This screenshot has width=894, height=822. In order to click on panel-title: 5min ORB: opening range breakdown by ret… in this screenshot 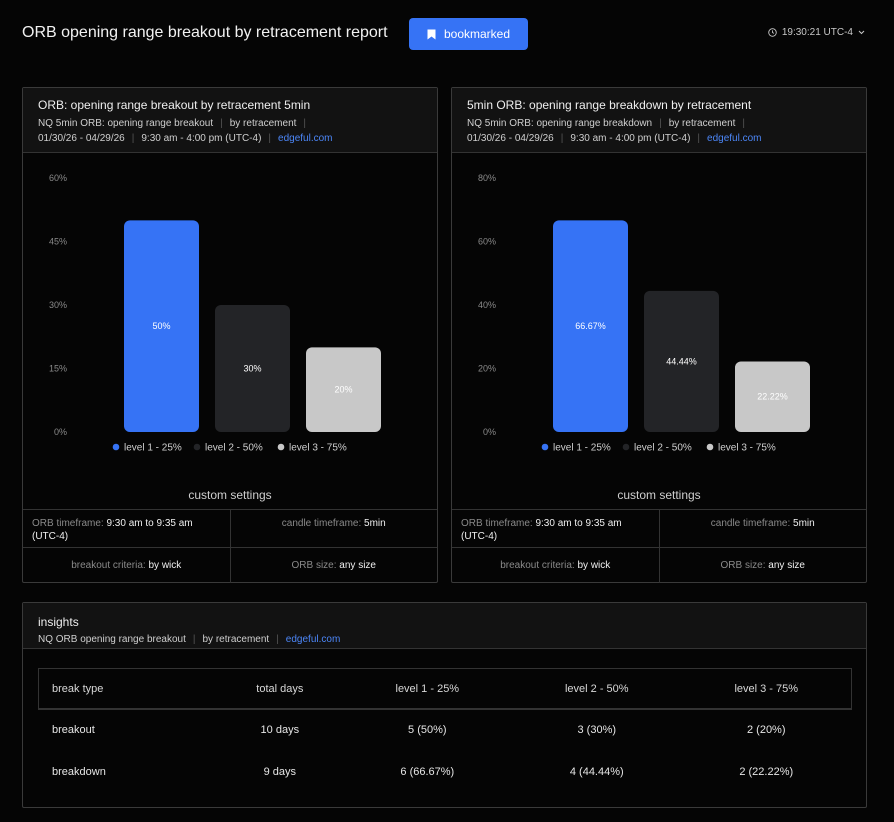, I will do `click(609, 105)`.